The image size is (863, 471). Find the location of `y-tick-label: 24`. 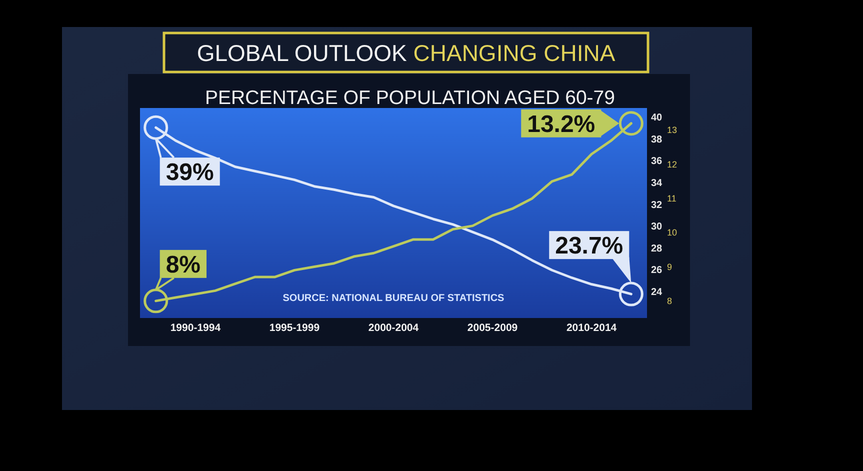

y-tick-label: 24 is located at coordinates (657, 292).